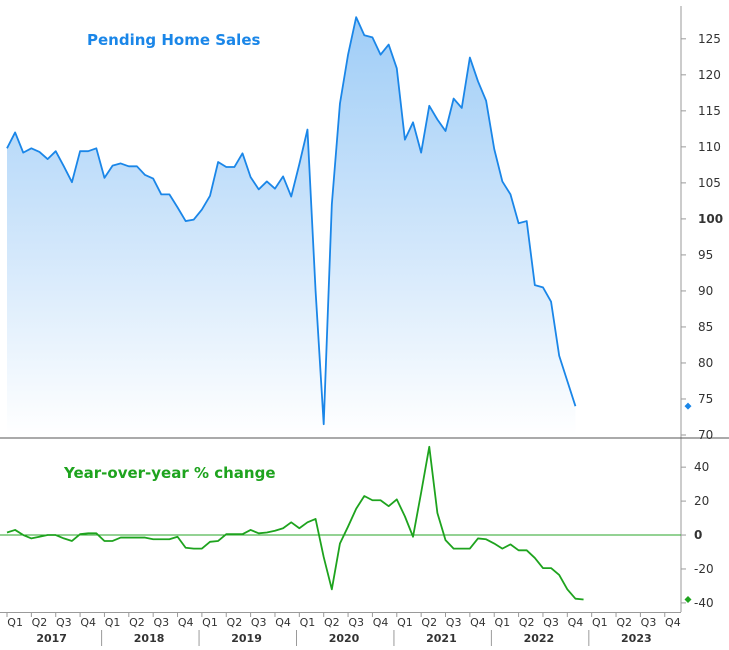  I want to click on y-tick-label-bottom: 20, so click(701, 501).